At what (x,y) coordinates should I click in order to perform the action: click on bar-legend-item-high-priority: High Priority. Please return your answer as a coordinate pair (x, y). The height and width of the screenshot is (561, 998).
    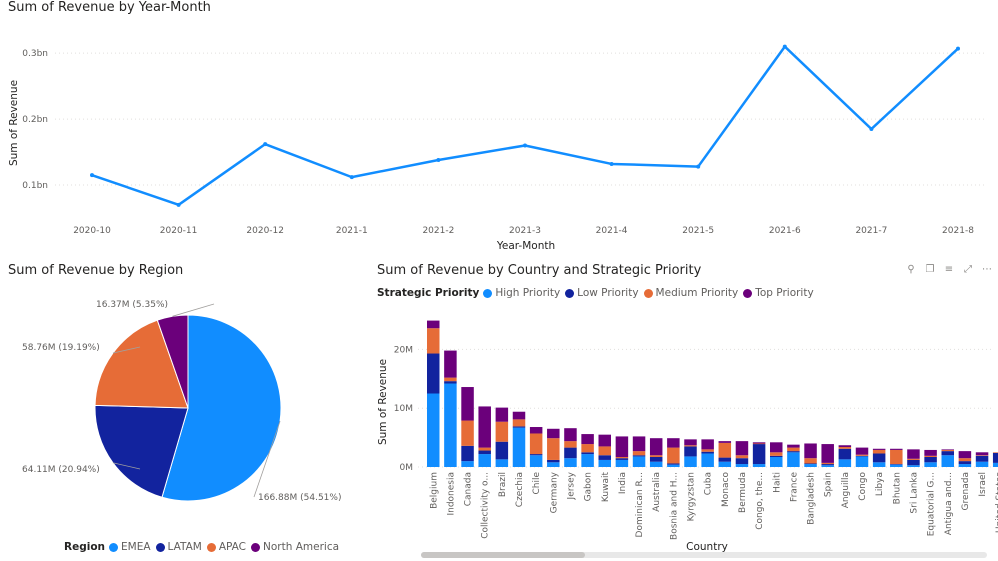
    Looking at the image, I should click on (521, 293).